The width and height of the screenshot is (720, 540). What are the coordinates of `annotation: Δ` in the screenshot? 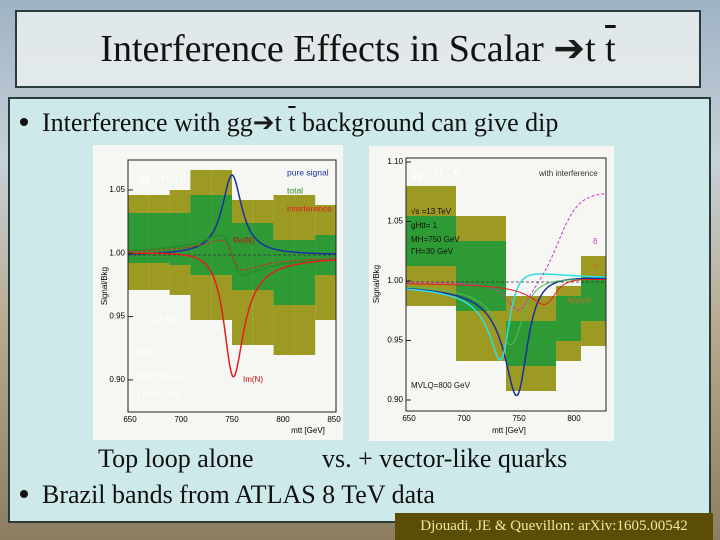 It's located at (596, 265).